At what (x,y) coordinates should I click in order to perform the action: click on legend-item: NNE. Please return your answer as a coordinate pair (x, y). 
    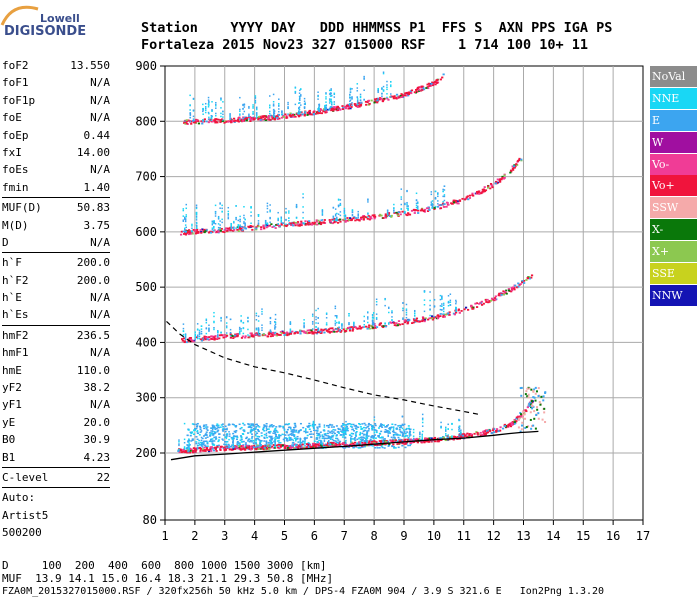
    Looking at the image, I should click on (673, 98).